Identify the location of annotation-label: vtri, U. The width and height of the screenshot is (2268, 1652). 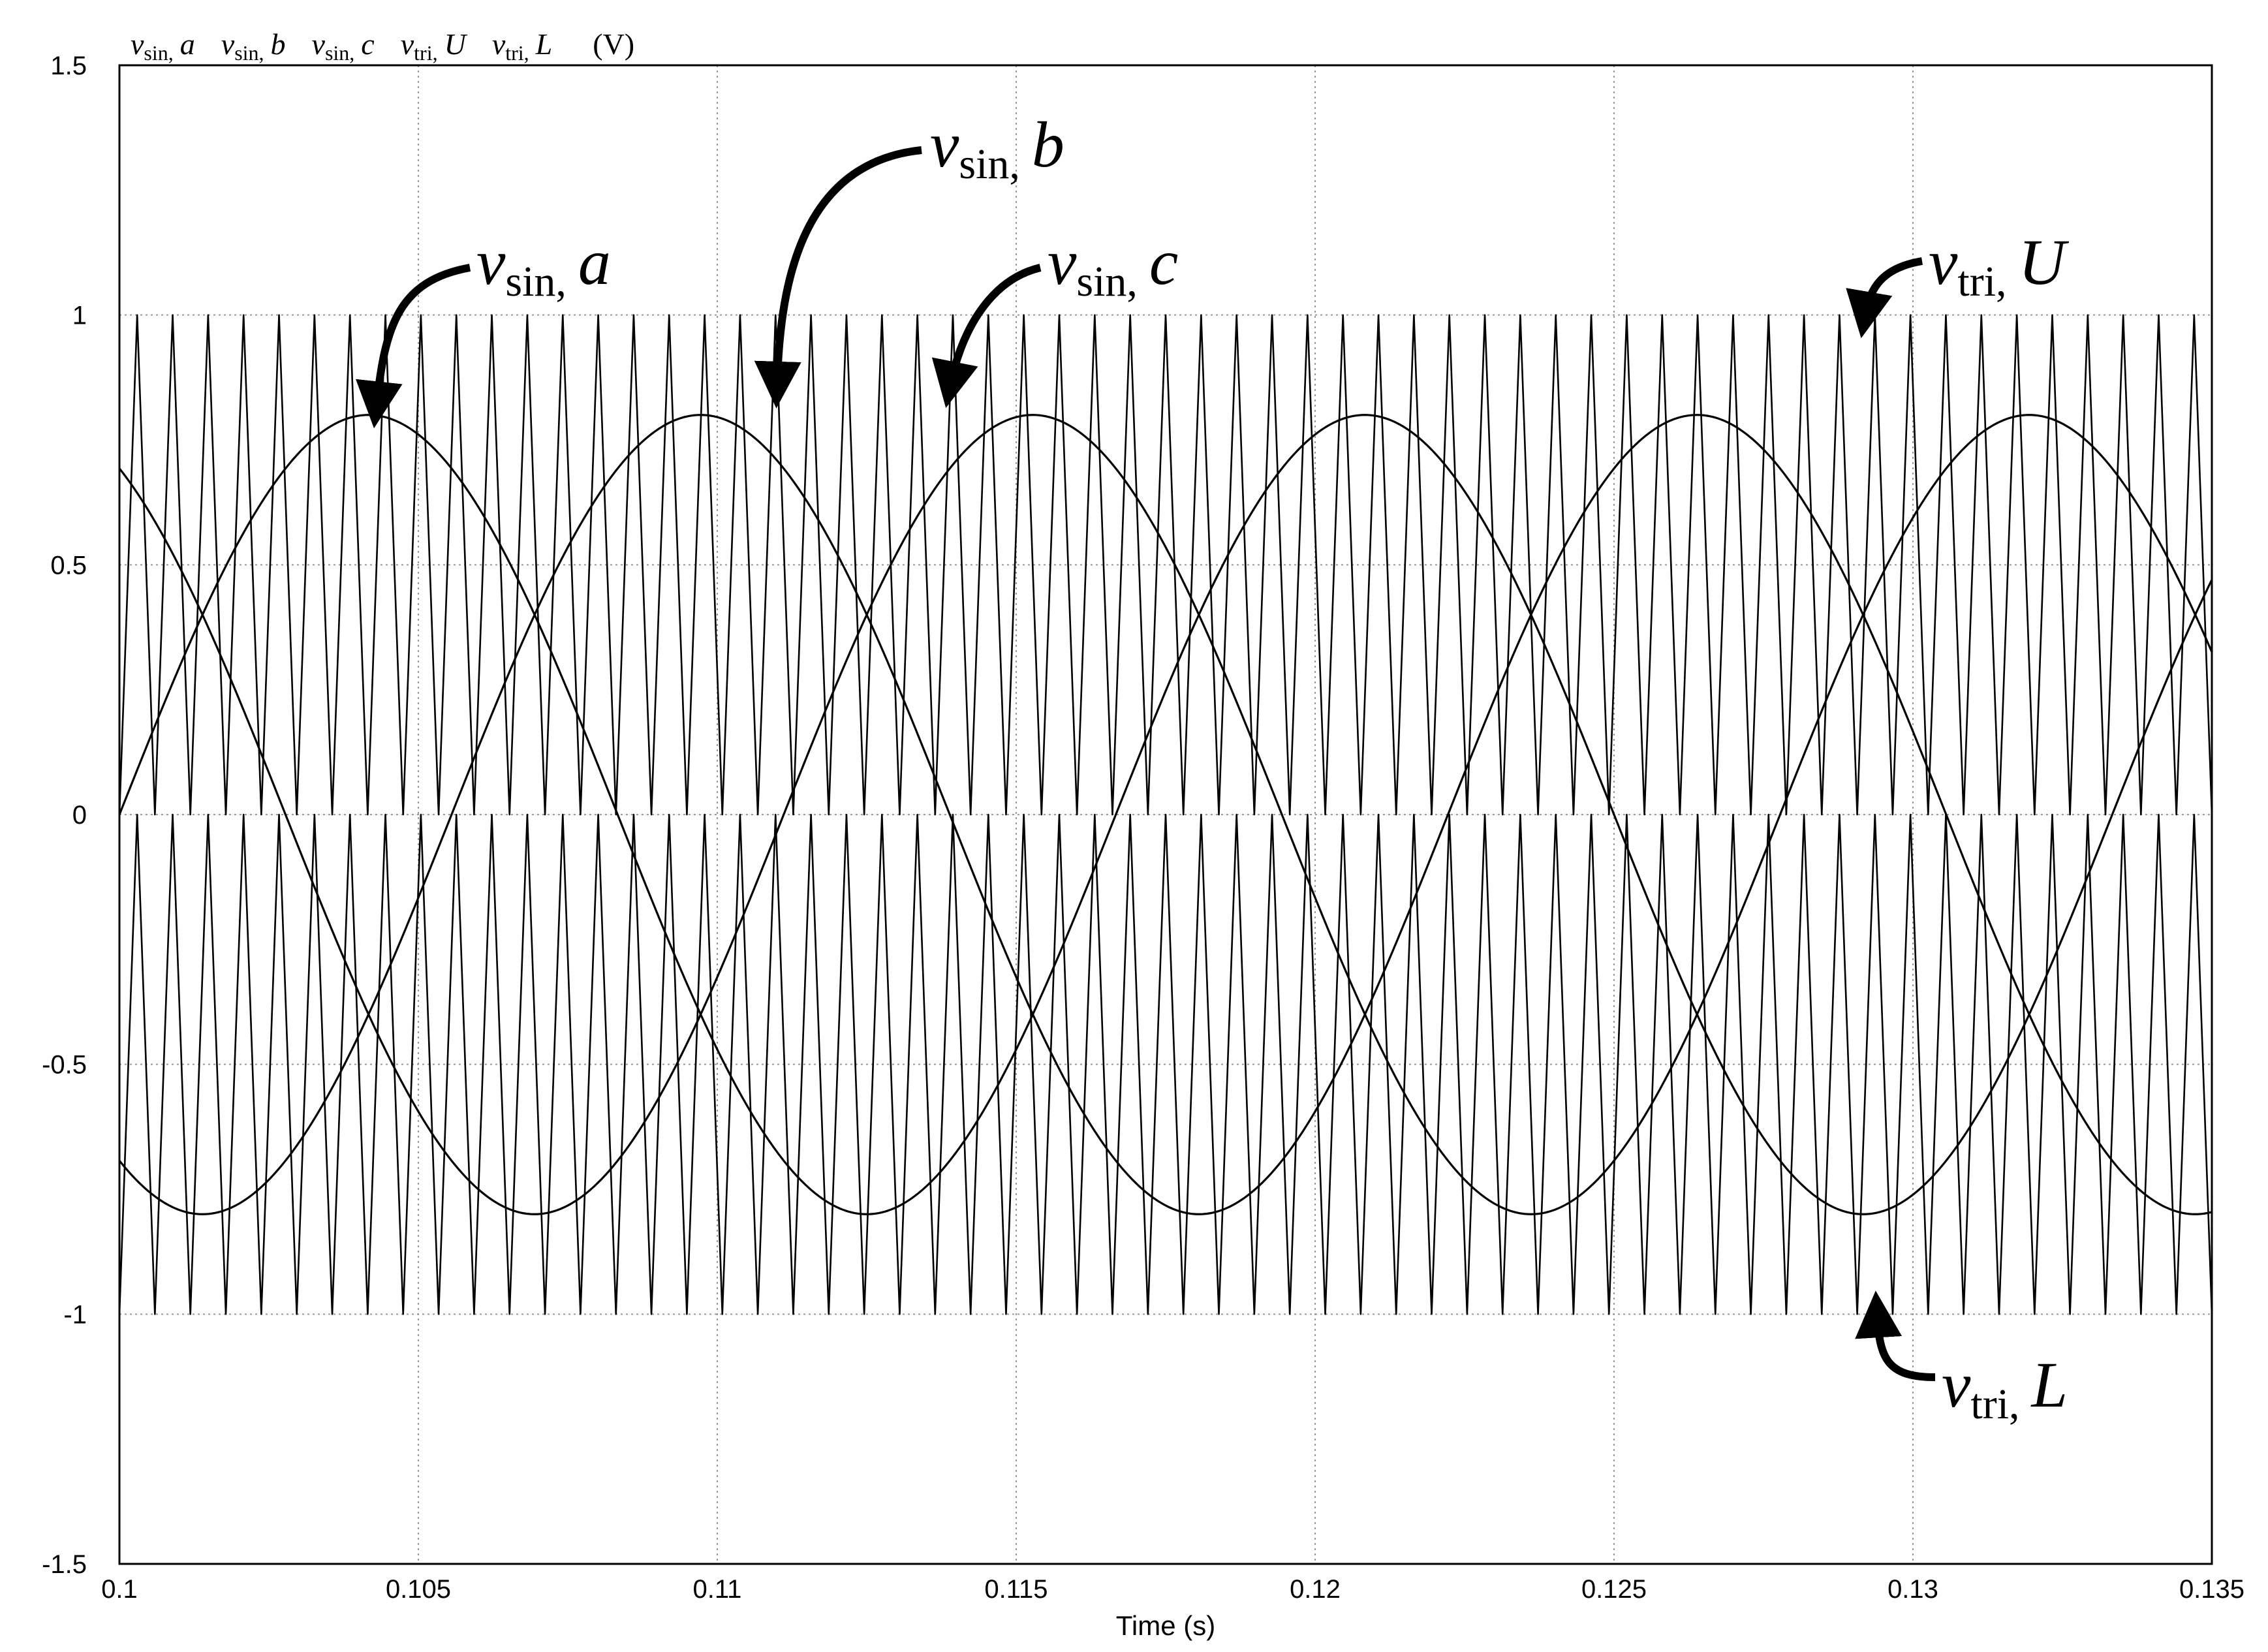
(1999, 265).